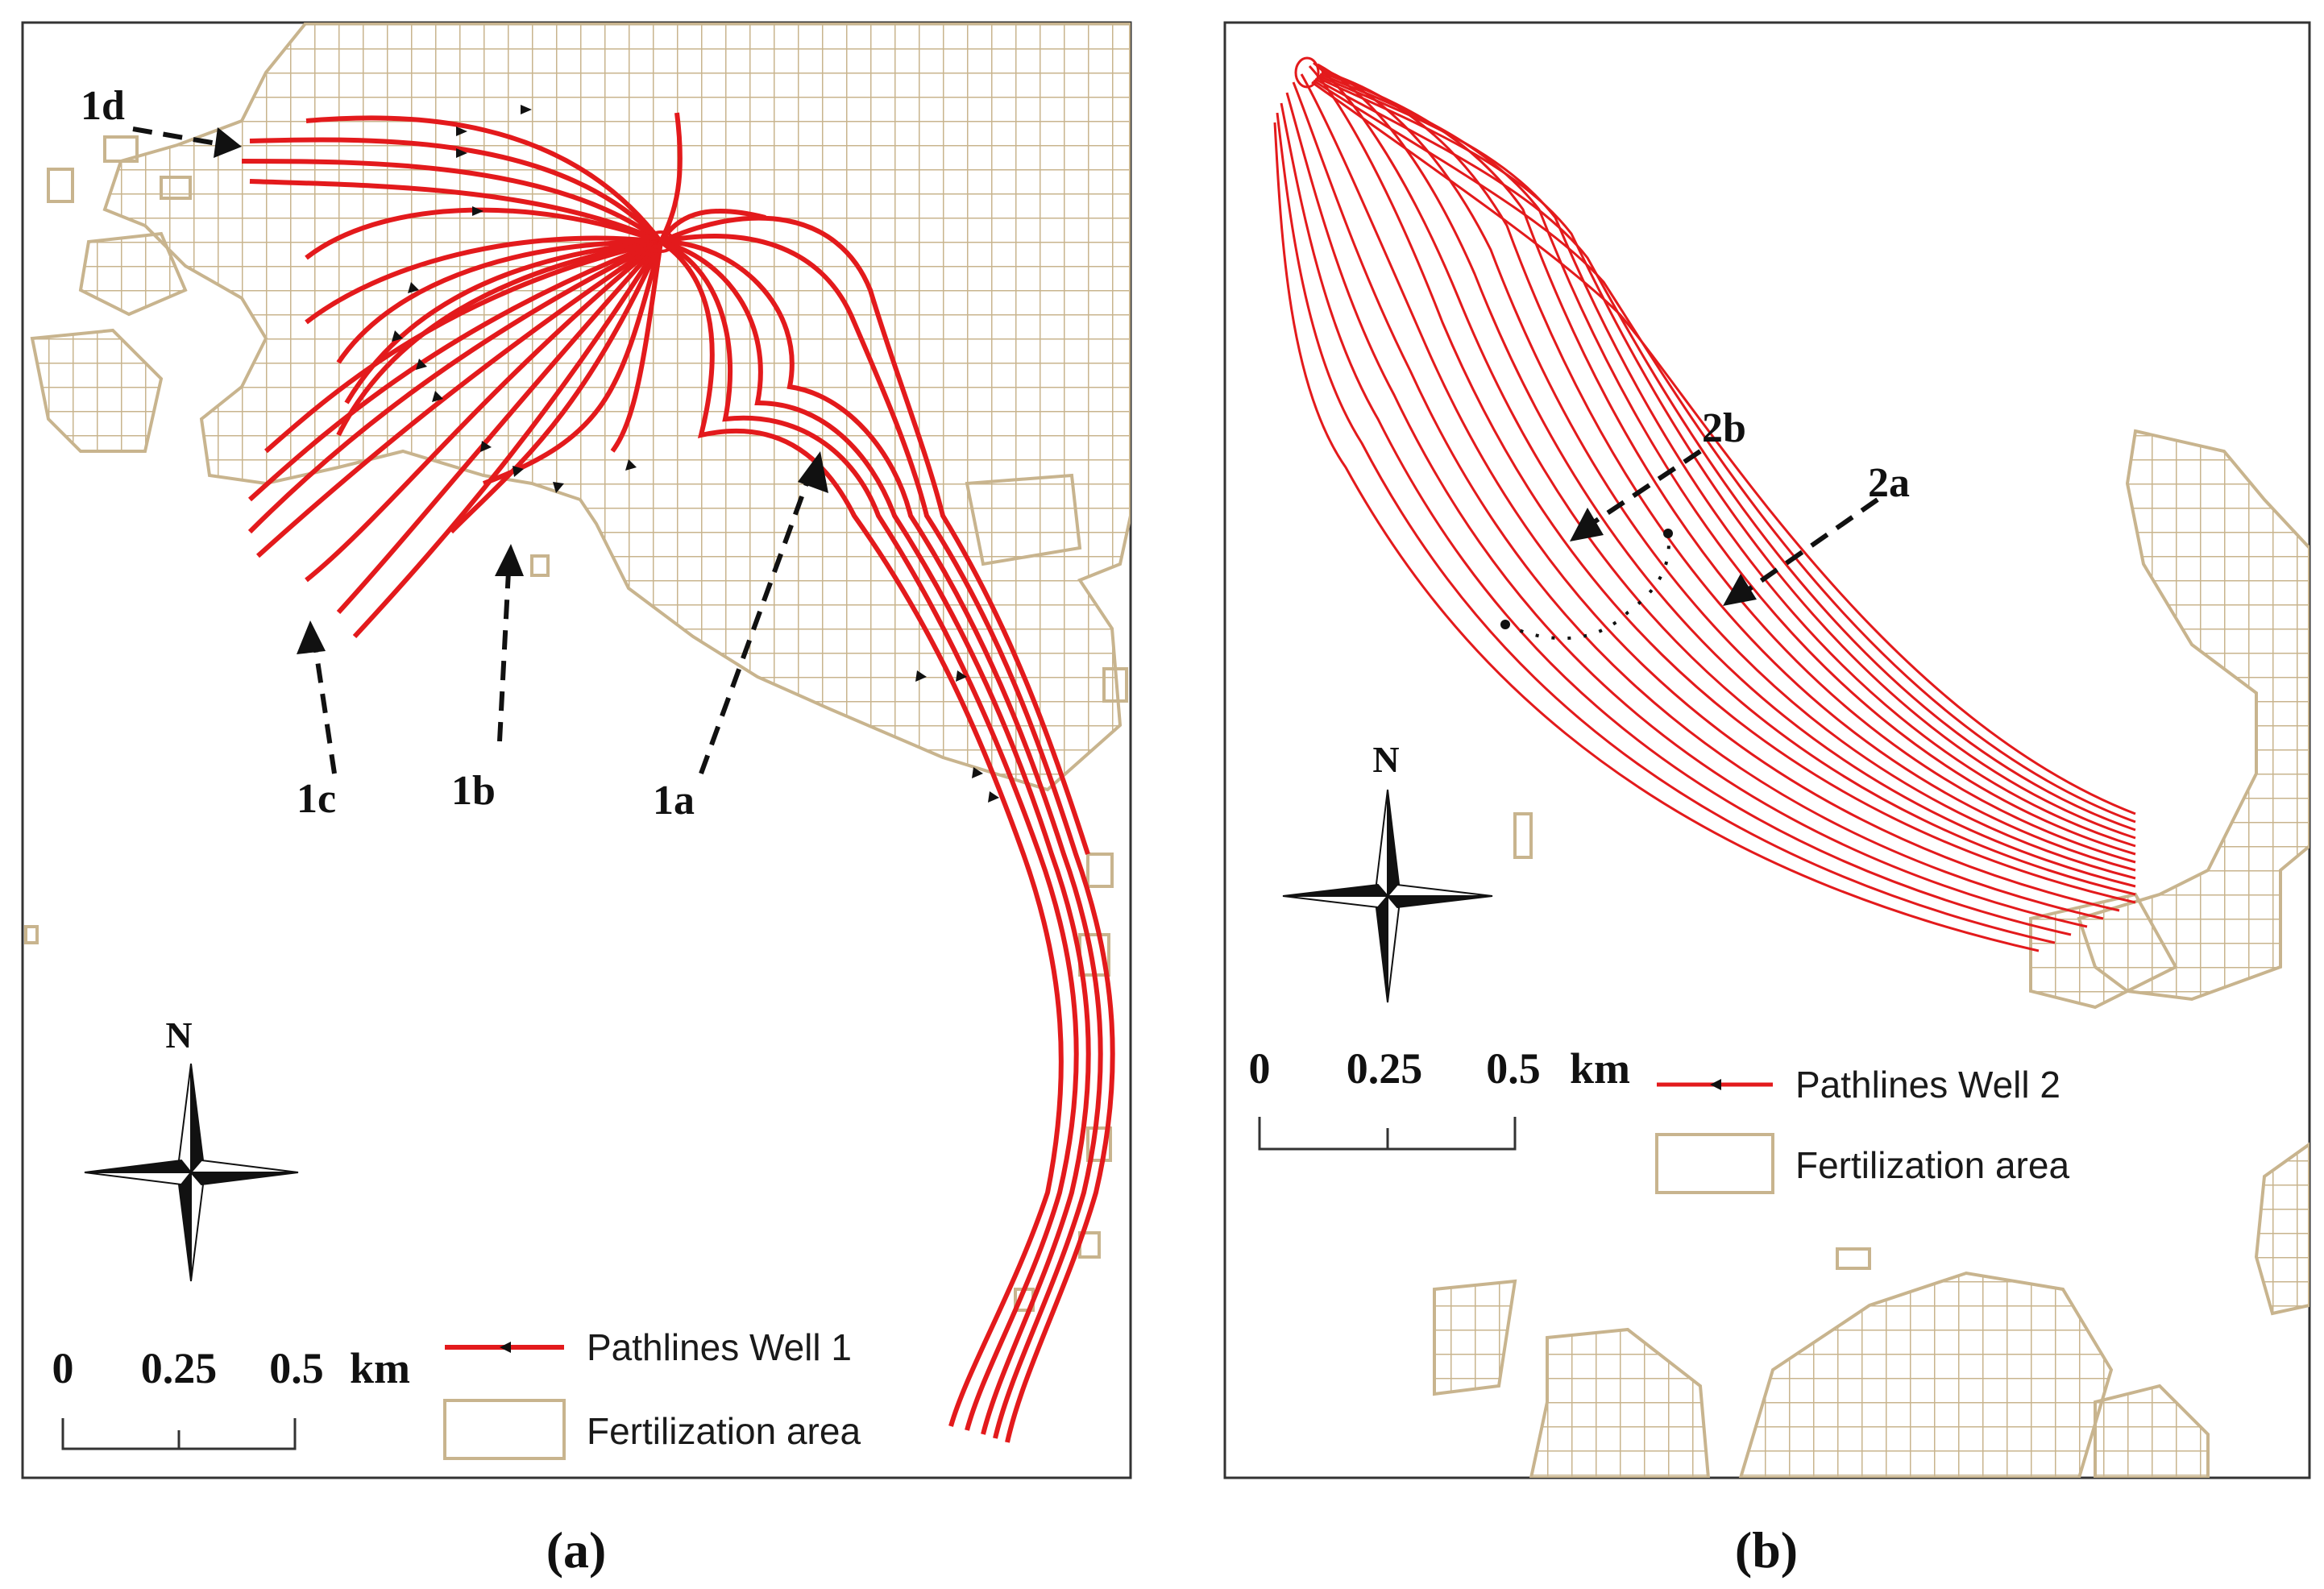 The image size is (2324, 1589). I want to click on scale-tick-0-a: 0, so click(63, 1368).